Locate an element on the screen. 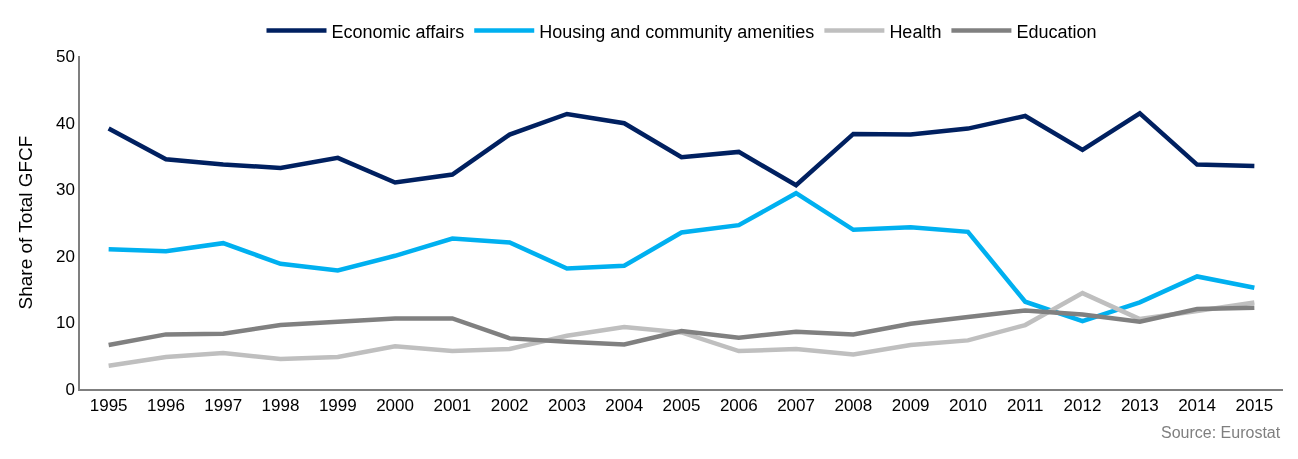 The height and width of the screenshot is (459, 1298). x-tick-label: 2011 is located at coordinates (1025, 406).